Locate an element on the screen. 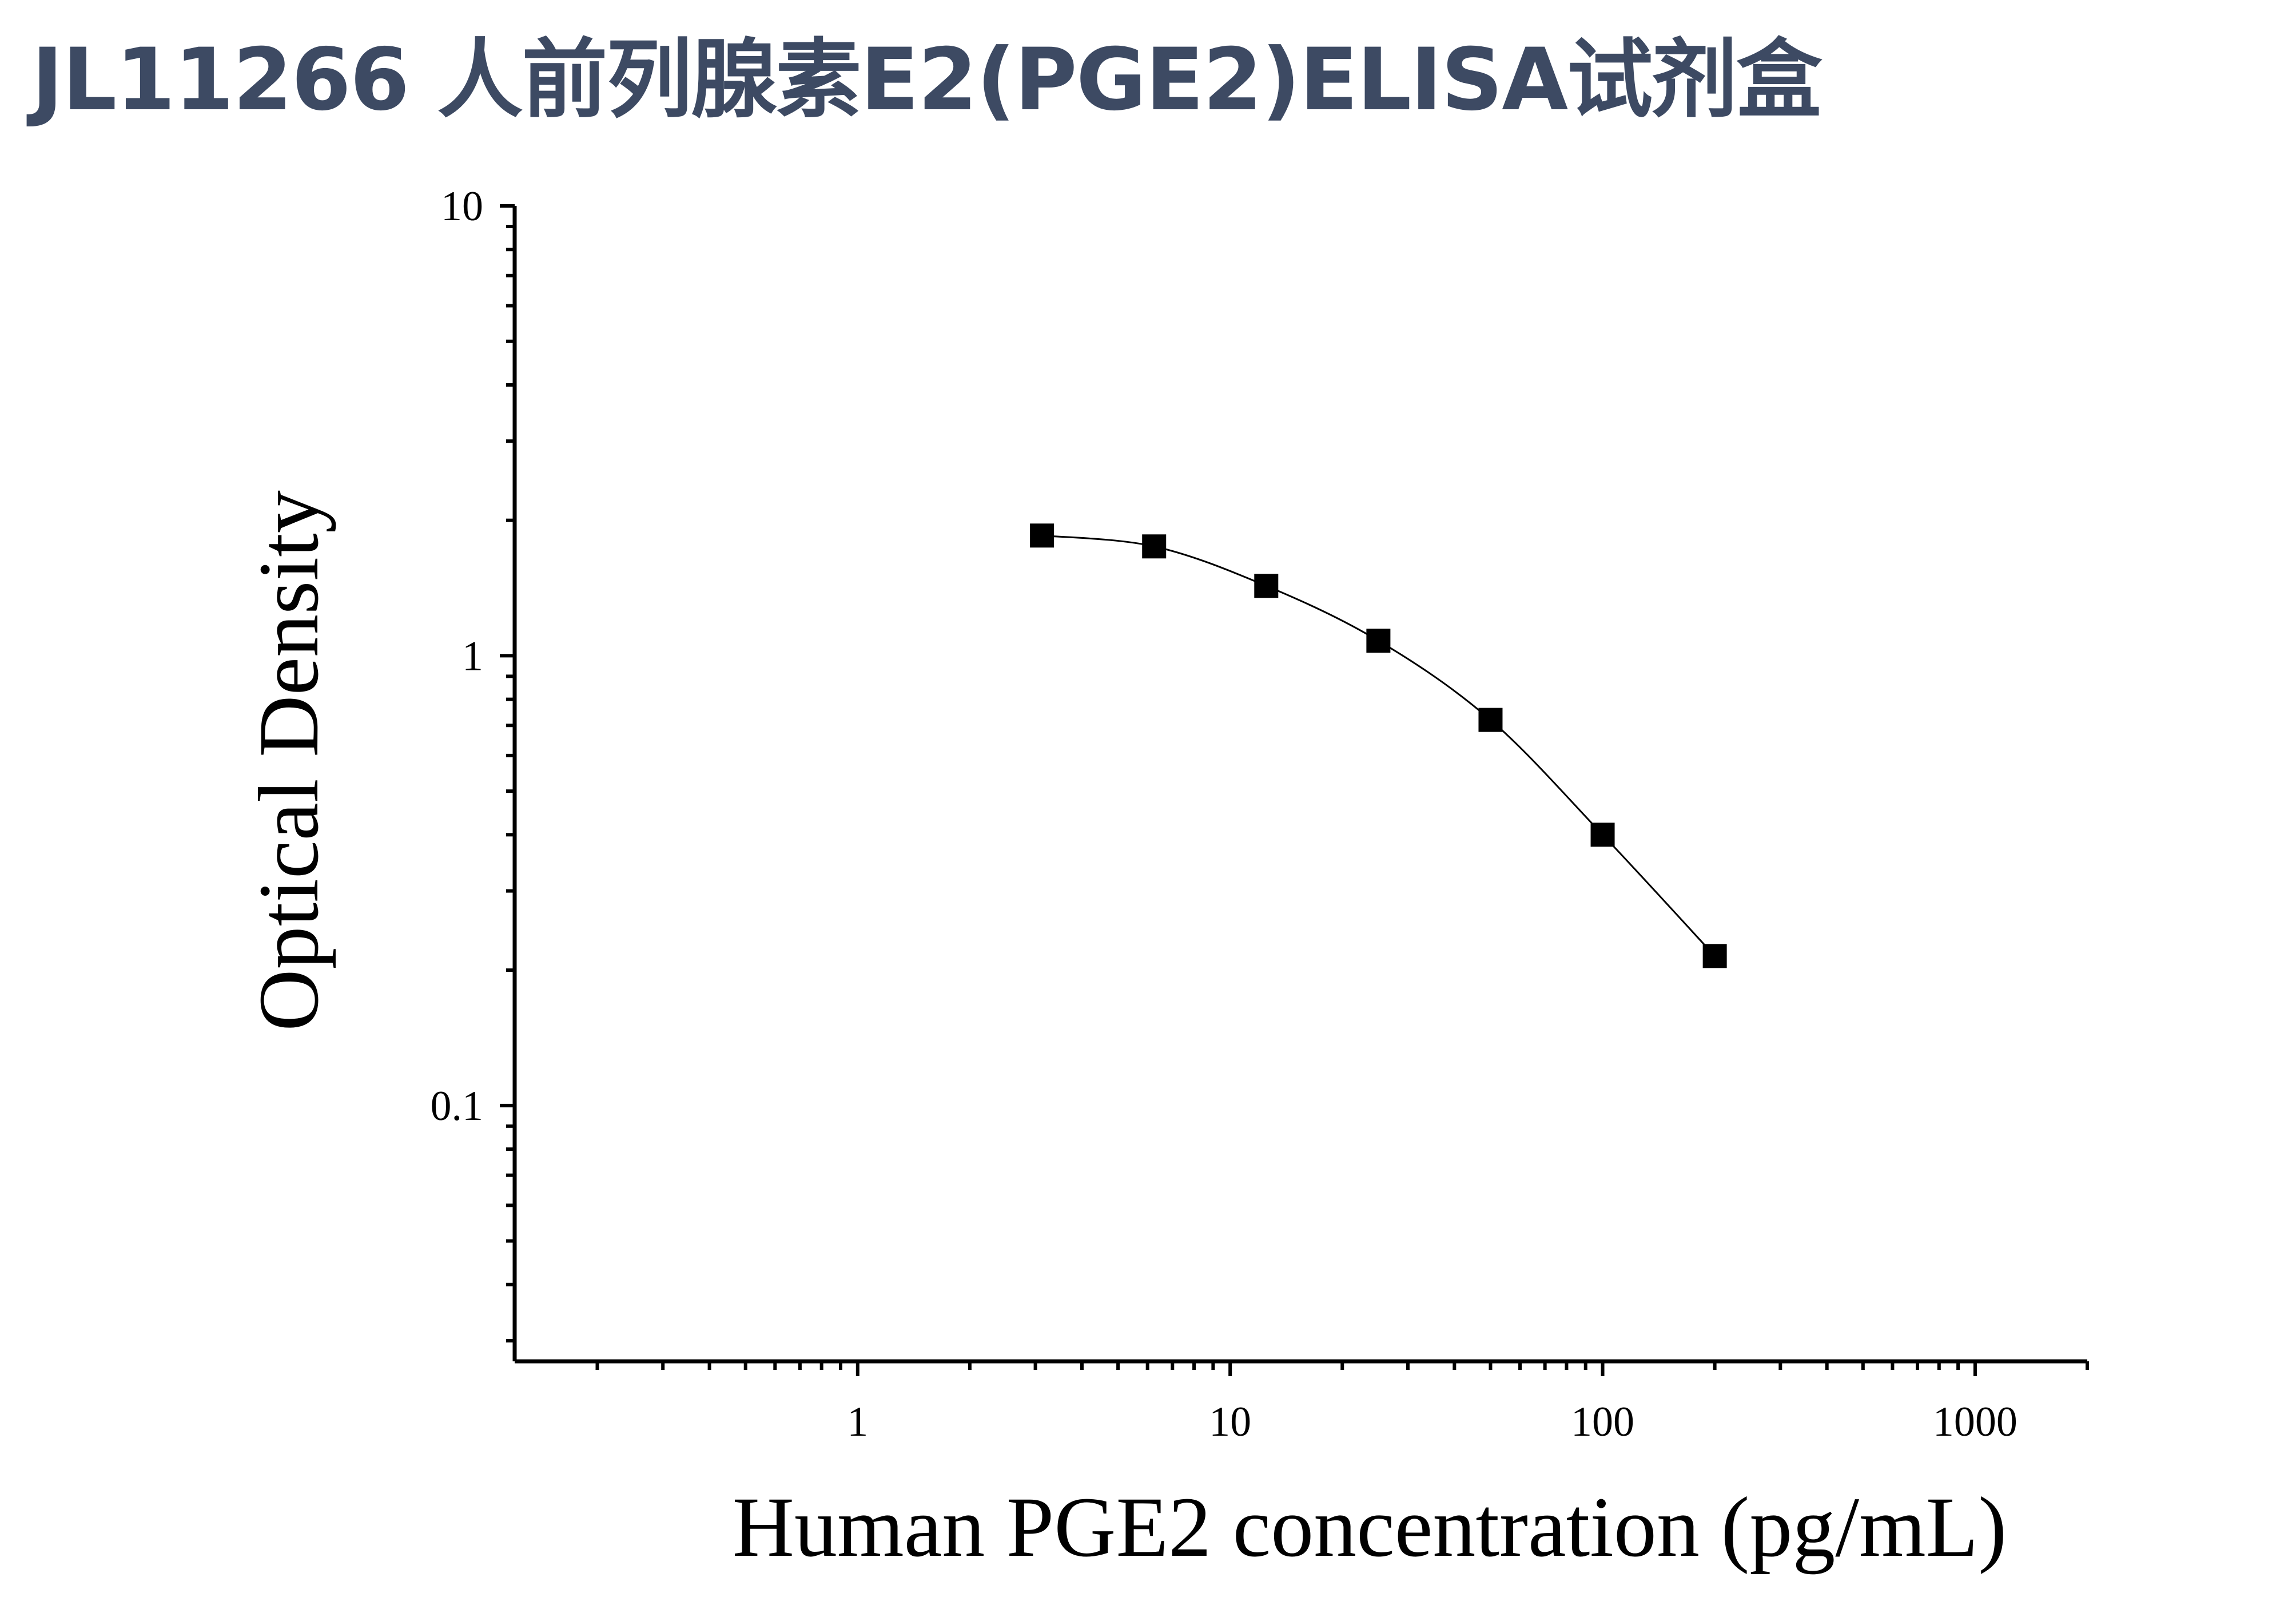 The width and height of the screenshot is (2296, 1605). data-points is located at coordinates (1378, 745).